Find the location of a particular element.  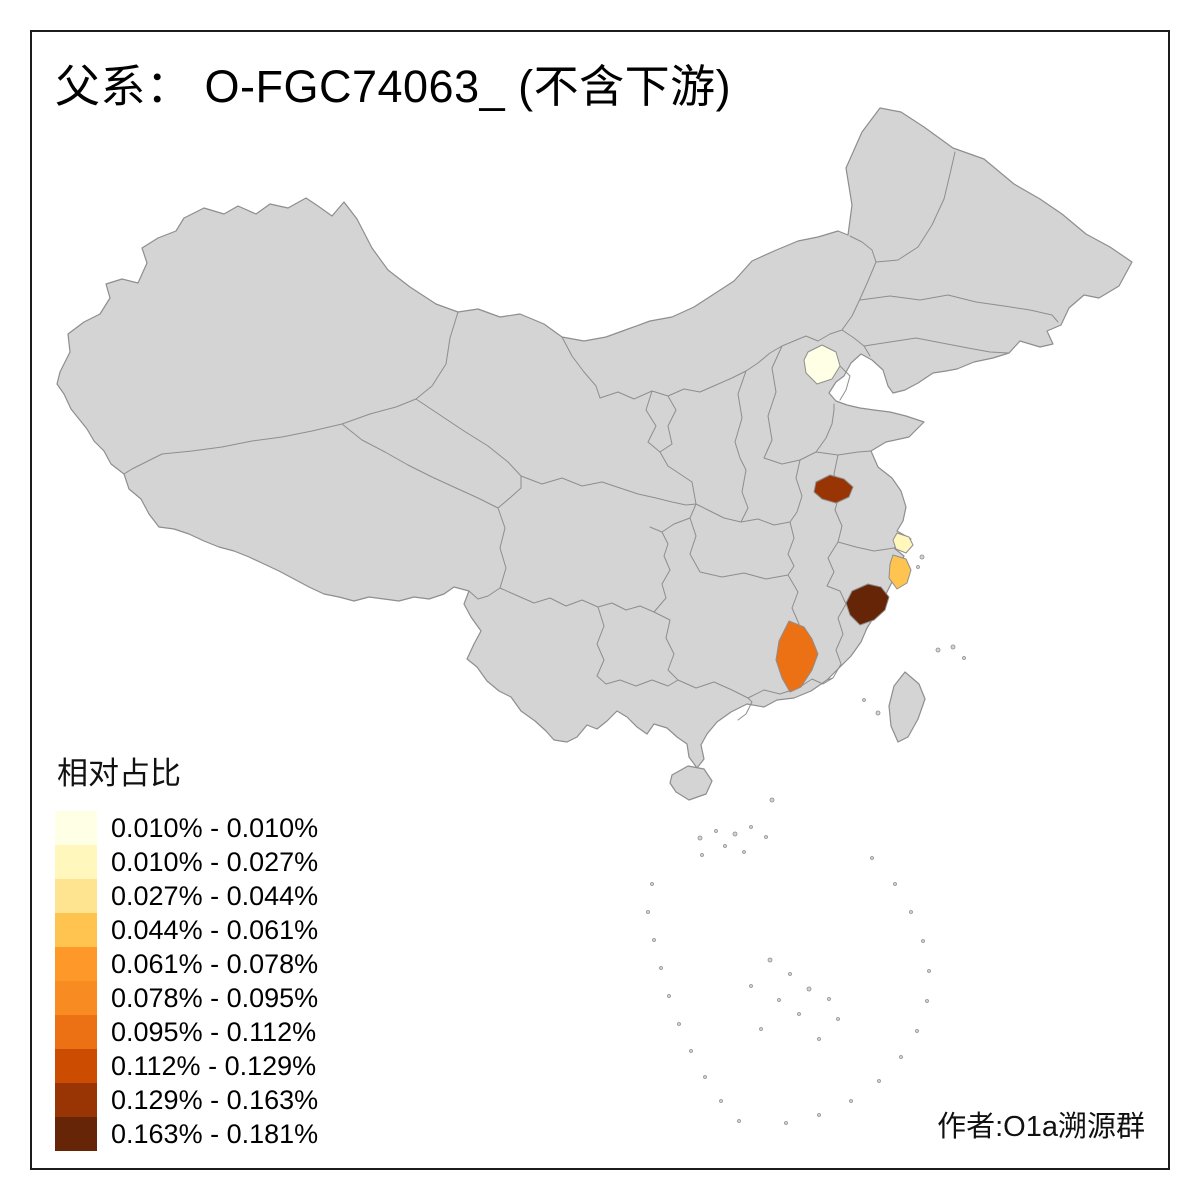

map-region-shanghai-area is located at coordinates (903, 543).